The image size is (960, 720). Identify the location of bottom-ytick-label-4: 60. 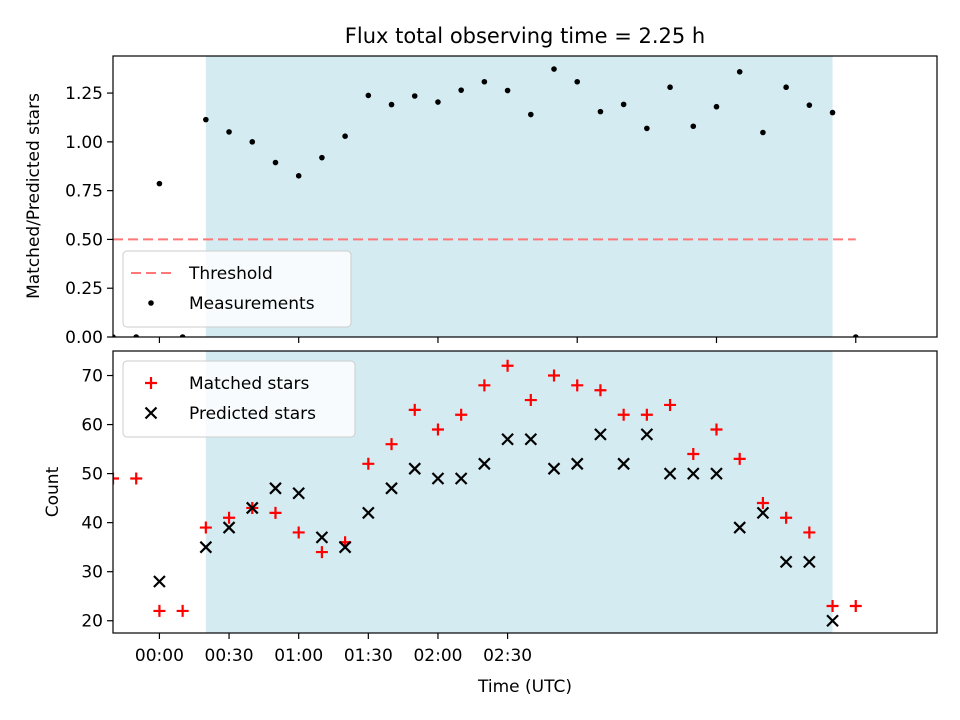
(92, 426).